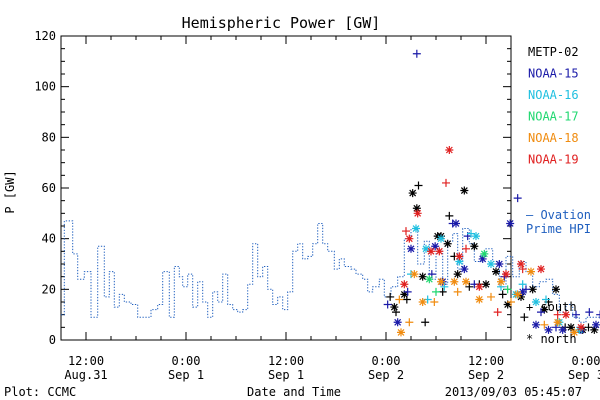  What do you see at coordinates (553, 52) in the screenshot?
I see `legend-entry: METP-02` at bounding box center [553, 52].